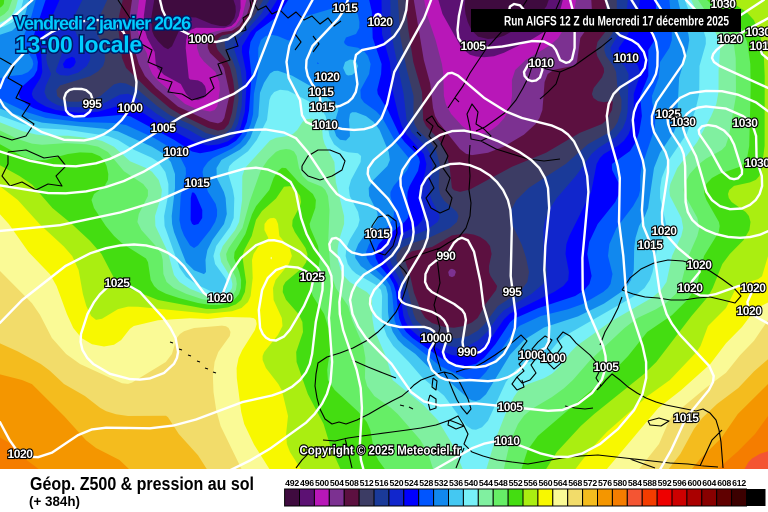 This screenshot has width=768, height=512. I want to click on svg-text: 544, so click(486, 483).